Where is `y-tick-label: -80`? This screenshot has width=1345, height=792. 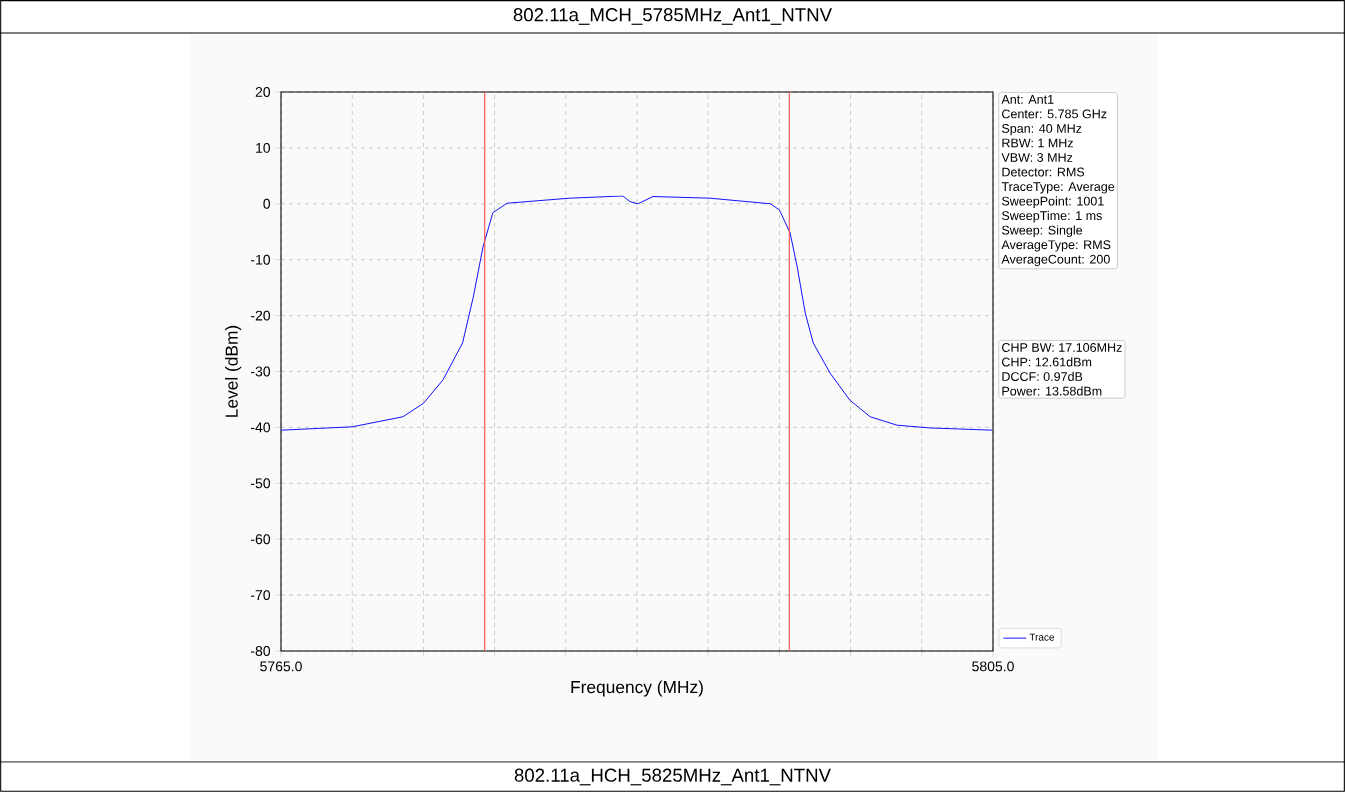 y-tick-label: -80 is located at coordinates (261, 651).